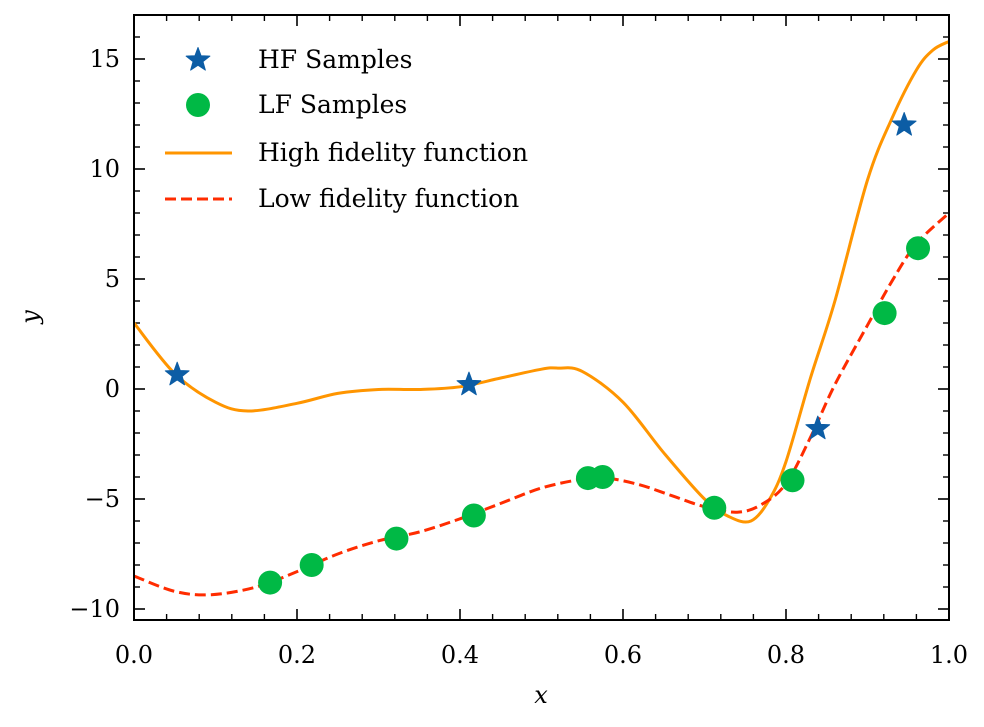 The image size is (984, 727). Describe the element at coordinates (102, 499) in the screenshot. I see `y-tick-label: −5` at that location.